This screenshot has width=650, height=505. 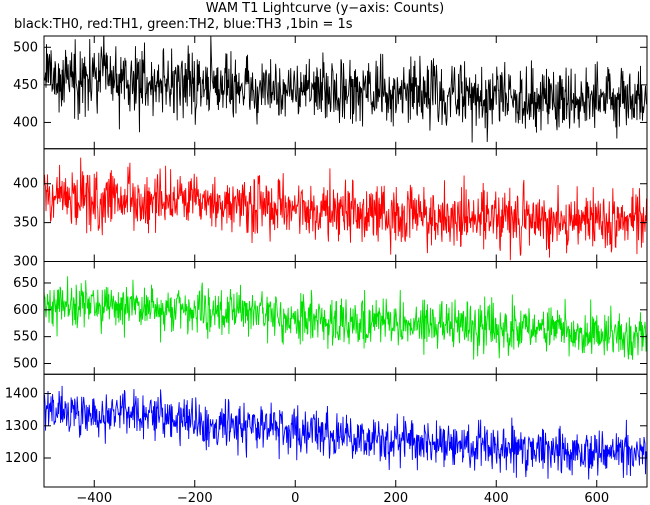 I want to click on panel-th0-ytick-label: 400, so click(x=25, y=122).